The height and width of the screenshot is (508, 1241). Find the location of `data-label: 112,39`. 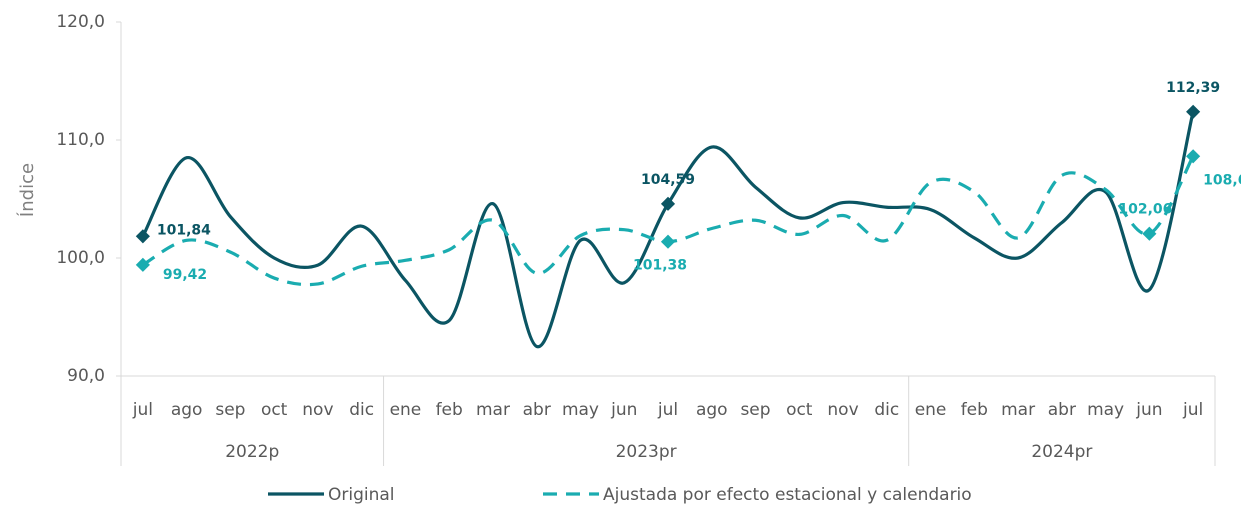

data-label: 112,39 is located at coordinates (1193, 88).